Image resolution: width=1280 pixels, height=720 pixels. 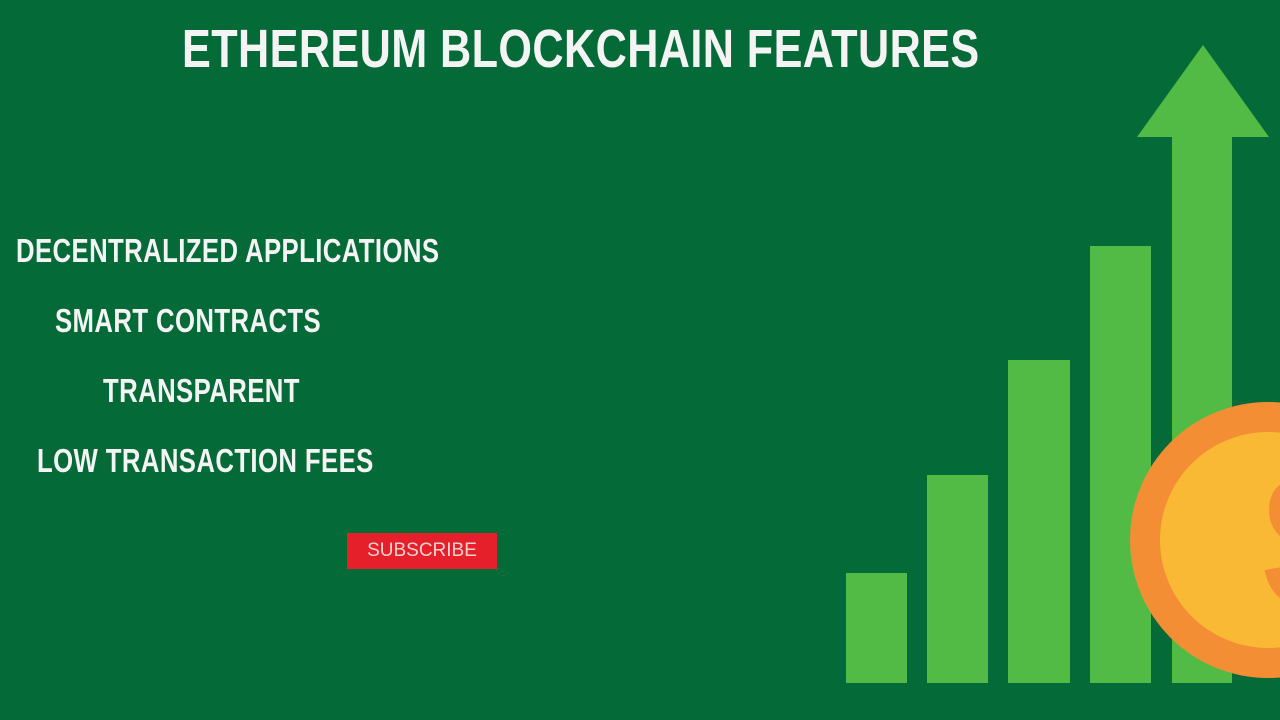 What do you see at coordinates (205, 460) in the screenshot?
I see `feature-low-transaction-fees: LOW TRANSACTION FEES` at bounding box center [205, 460].